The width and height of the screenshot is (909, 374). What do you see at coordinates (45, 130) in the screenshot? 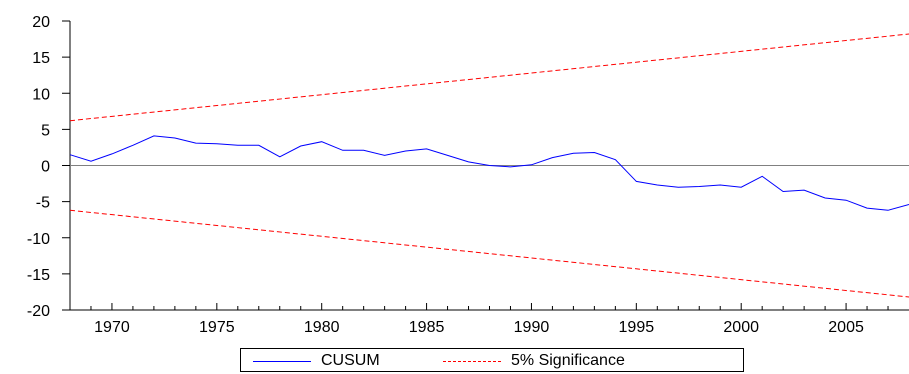
I see `y-tick-label: 5` at bounding box center [45, 130].